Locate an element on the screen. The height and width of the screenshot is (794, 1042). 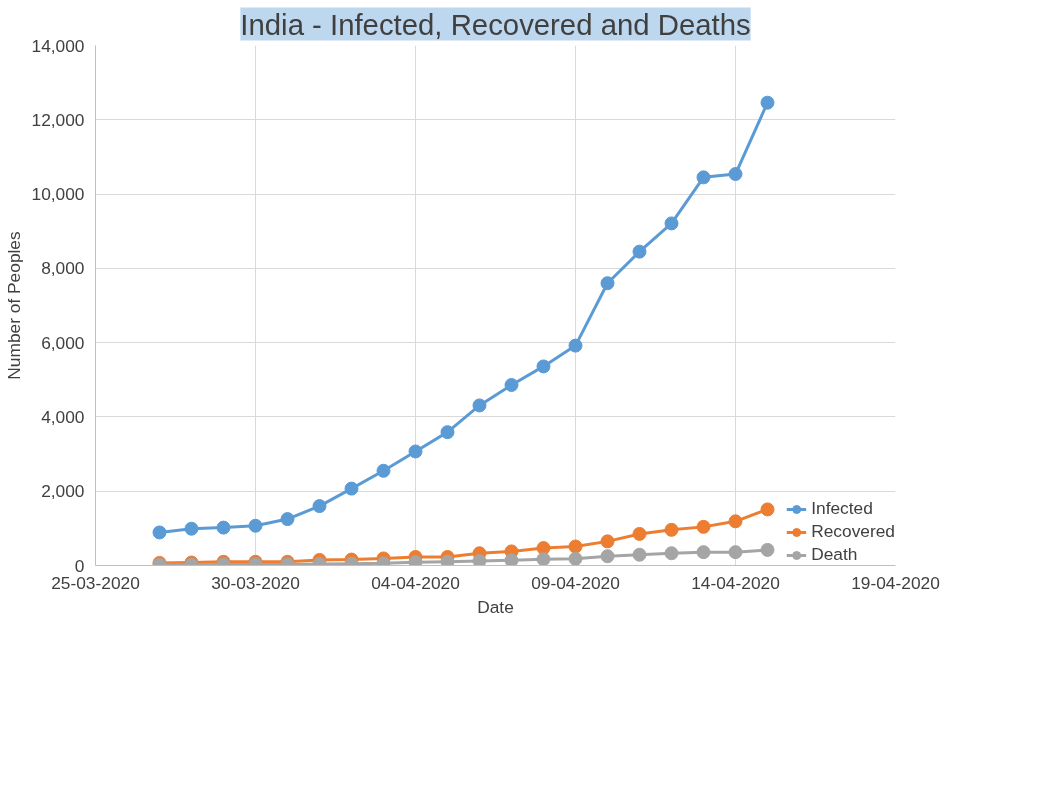
chart-title: India - Infected, Recovered and Deaths is located at coordinates (495, 24).